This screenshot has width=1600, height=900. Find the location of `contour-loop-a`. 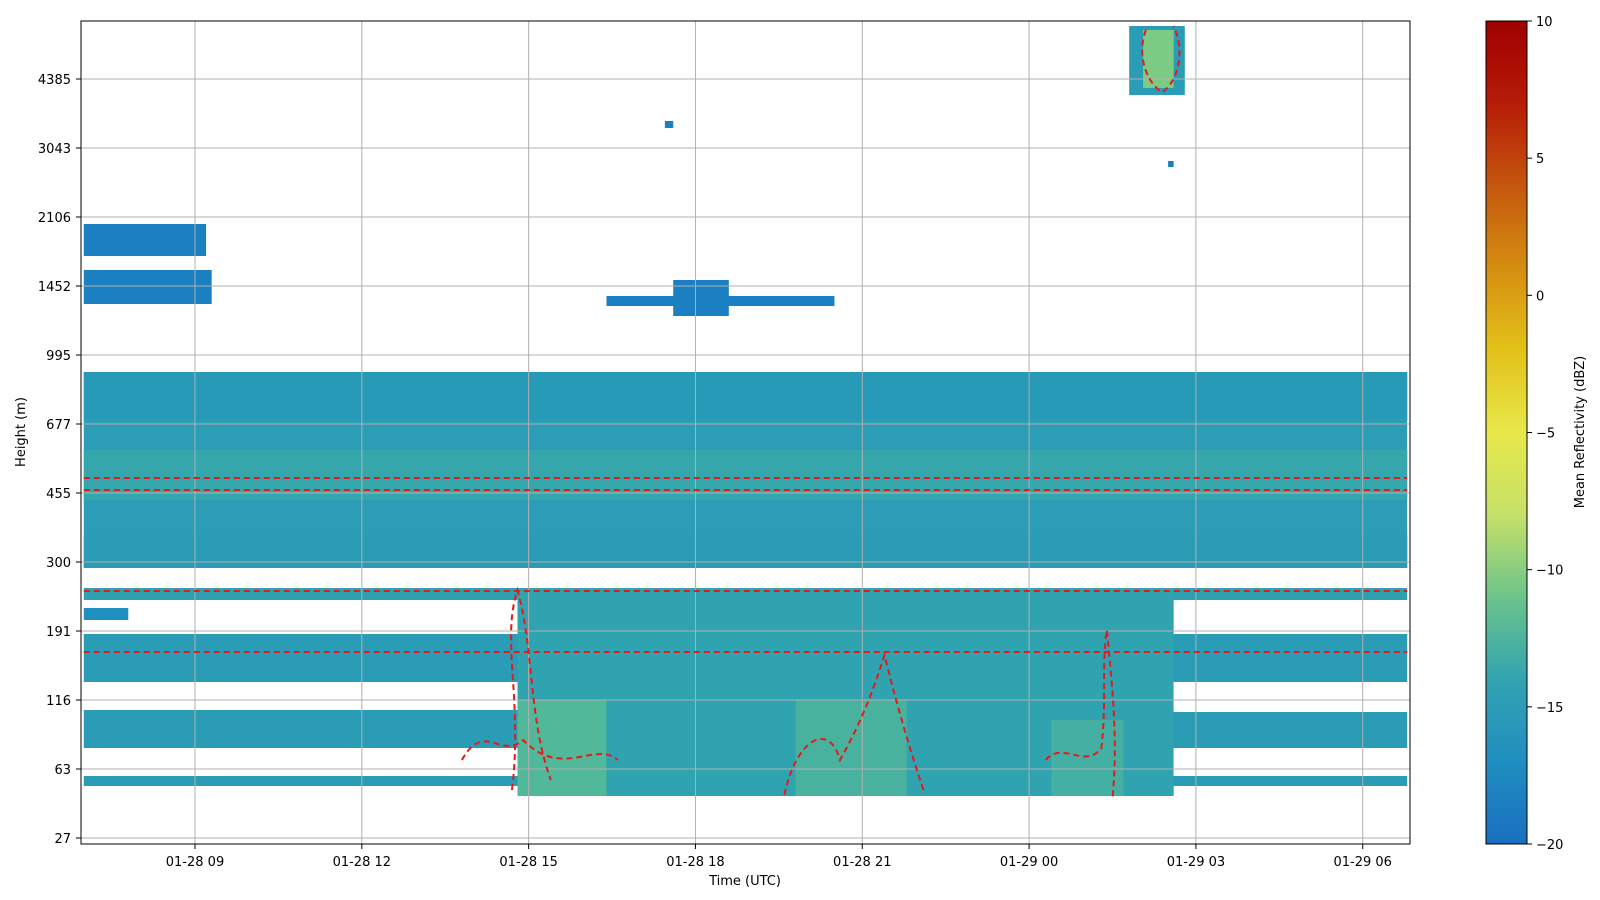

contour-loop-a is located at coordinates (531, 688).